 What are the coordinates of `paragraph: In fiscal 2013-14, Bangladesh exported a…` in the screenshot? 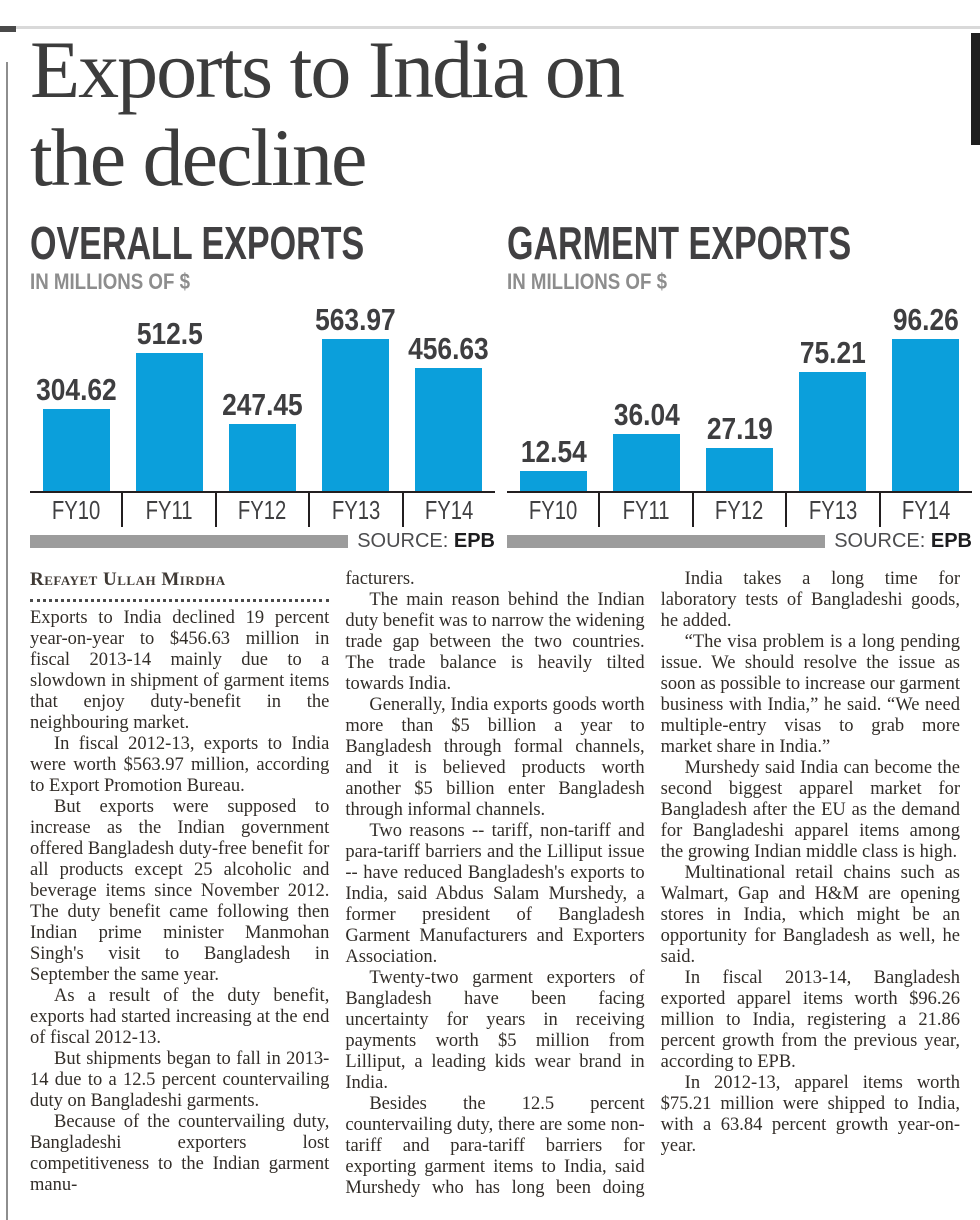 It's located at (810, 1020).